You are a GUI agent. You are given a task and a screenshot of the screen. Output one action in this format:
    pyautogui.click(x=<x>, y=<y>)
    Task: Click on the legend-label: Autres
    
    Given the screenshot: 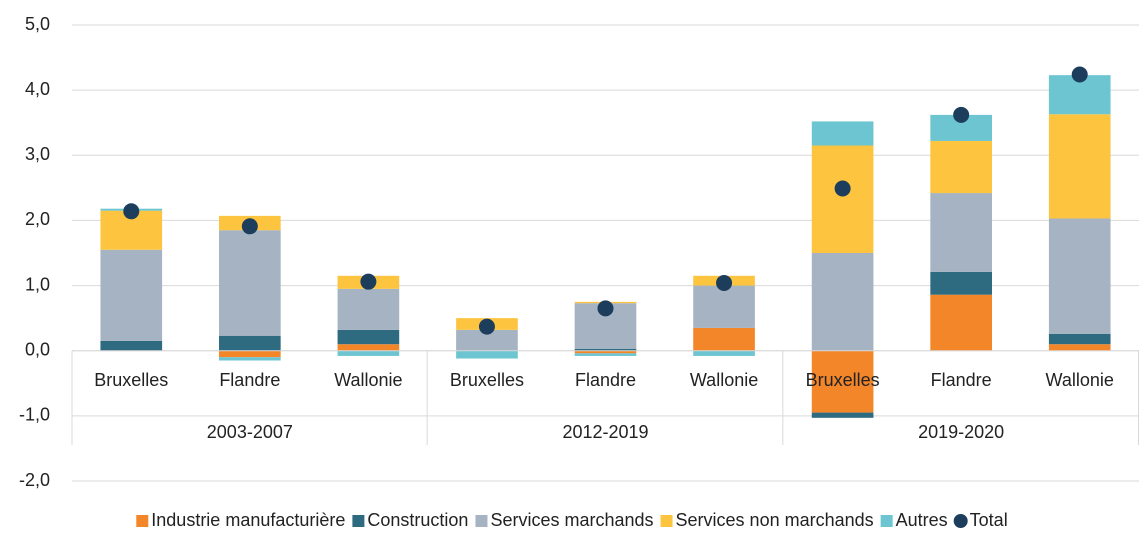 What is the action you would take?
    pyautogui.click(x=922, y=520)
    